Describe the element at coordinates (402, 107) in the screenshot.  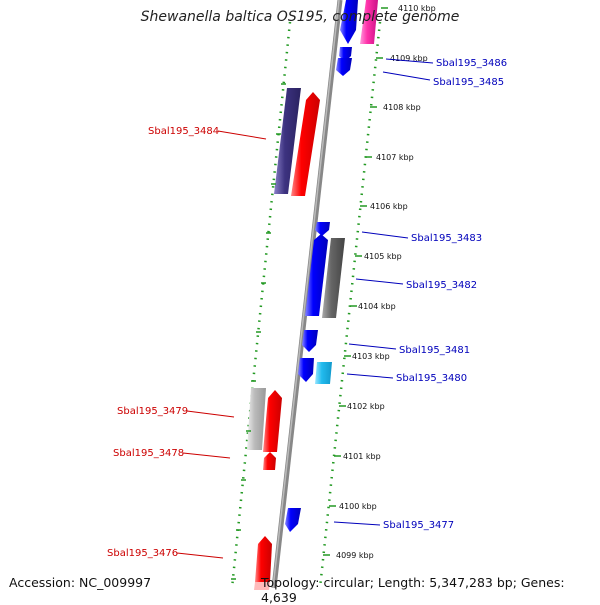
I see `tick-label-4108: 4108 kbp` at that location.